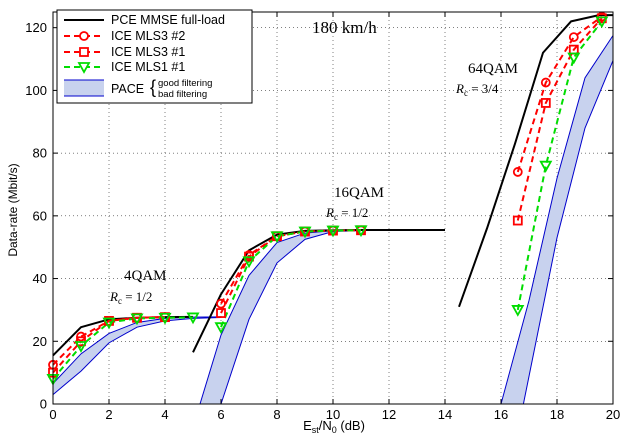  I want to click on legend-label-pace-bad: bad filtering, so click(182, 94).